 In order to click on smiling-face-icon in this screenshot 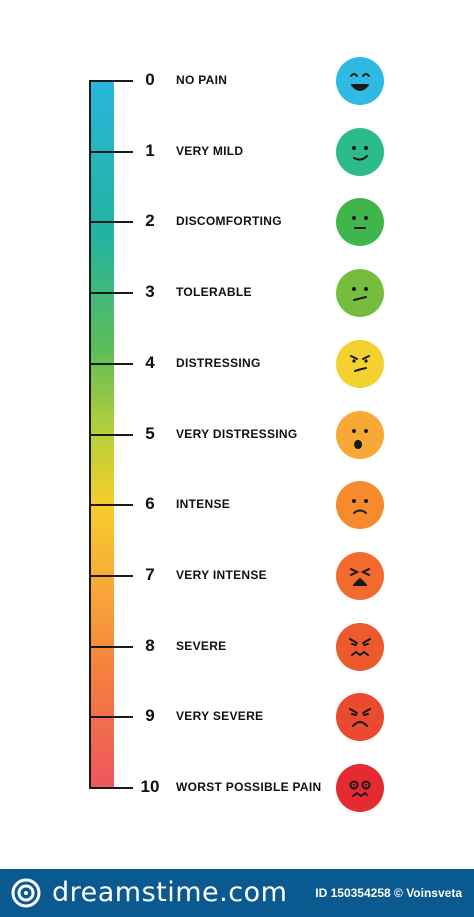, I will do `click(360, 81)`.